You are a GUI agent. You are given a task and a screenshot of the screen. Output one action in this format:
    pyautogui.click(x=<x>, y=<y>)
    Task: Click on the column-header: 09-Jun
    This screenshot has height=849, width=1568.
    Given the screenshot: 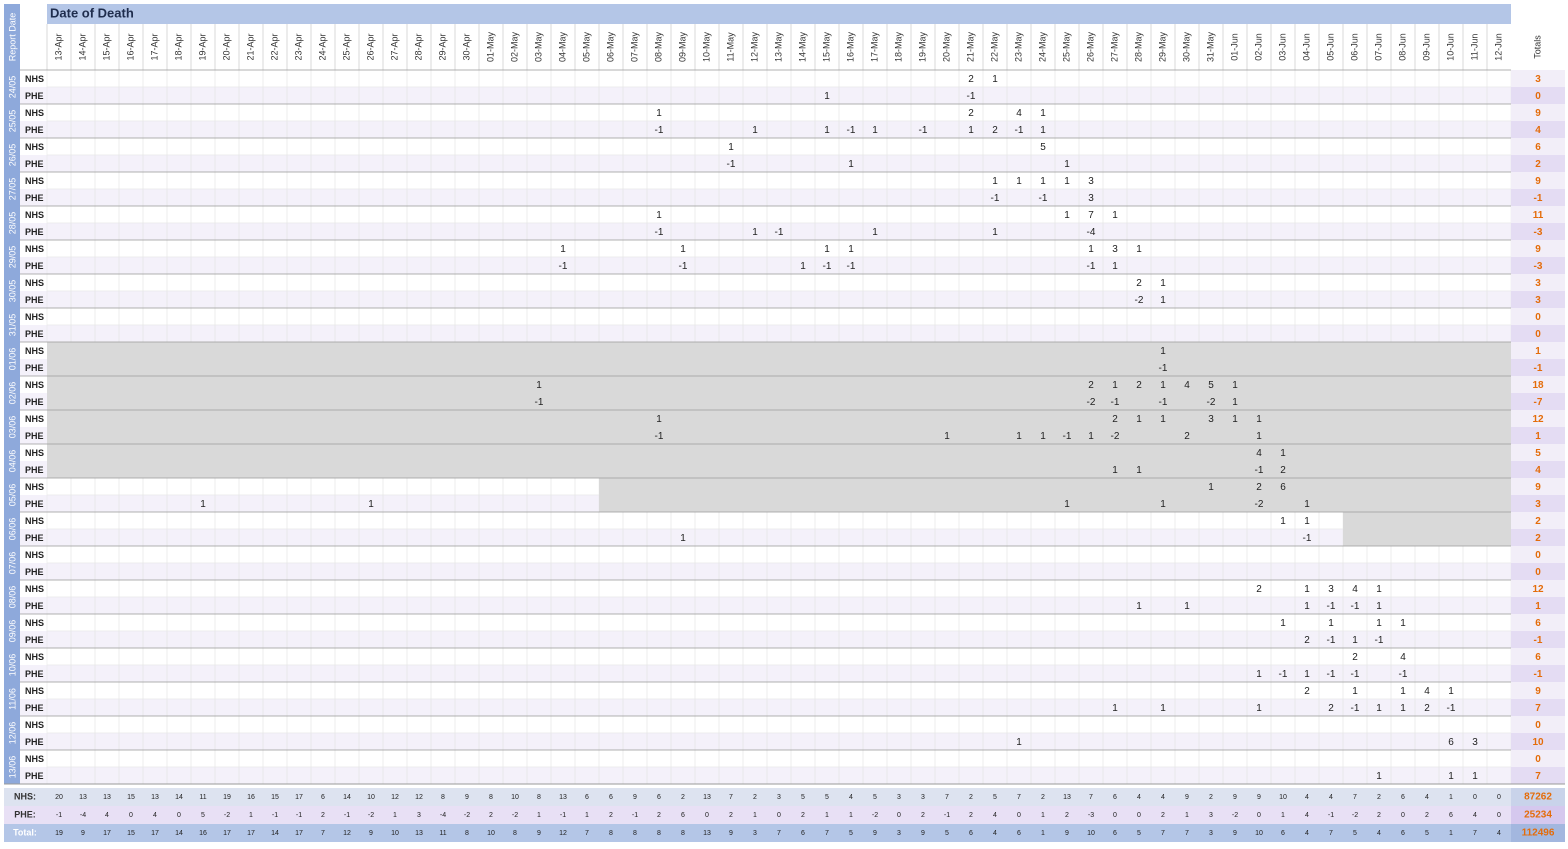 What is the action you would take?
    pyautogui.click(x=1426, y=47)
    